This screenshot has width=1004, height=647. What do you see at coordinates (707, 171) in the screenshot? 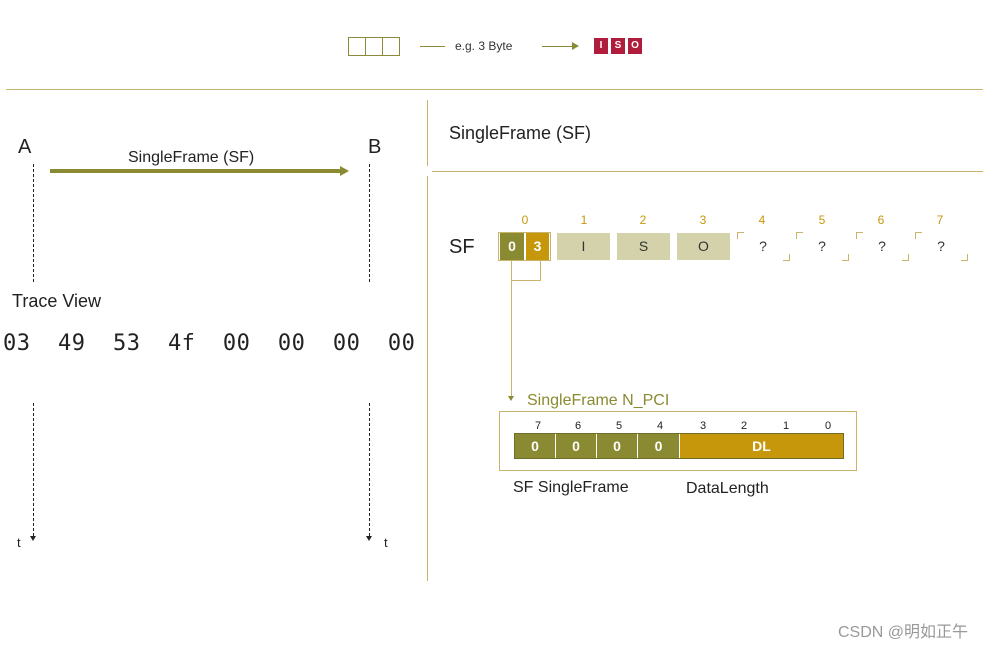
I see `right-title-divider` at bounding box center [707, 171].